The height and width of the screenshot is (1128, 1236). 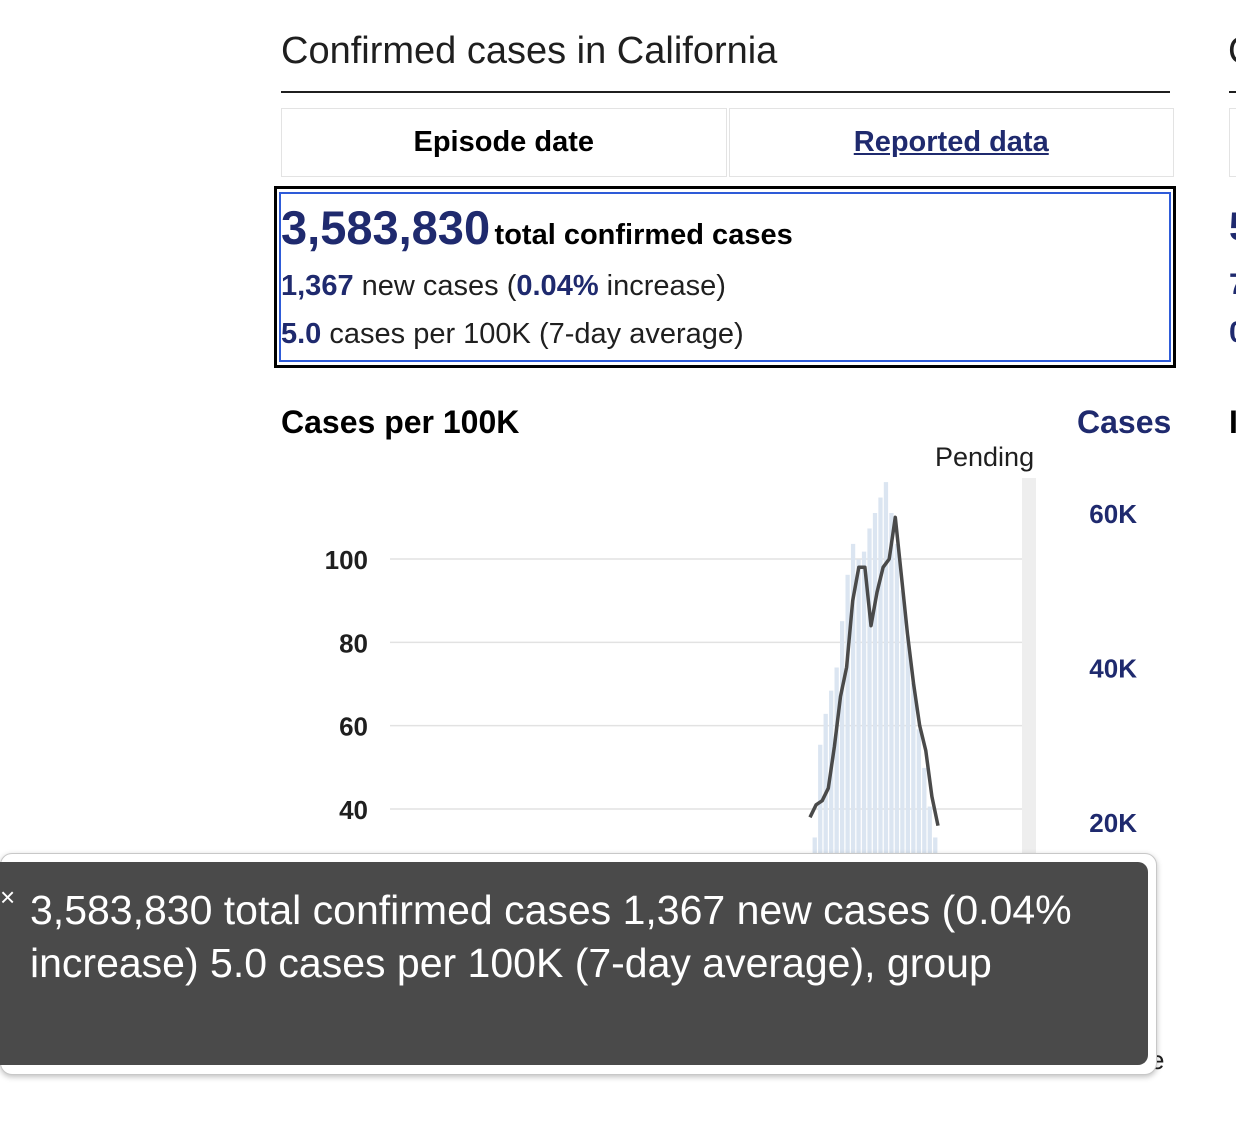 I want to click on next-panel-chart-title-clipped: I, so click(x=1232, y=422).